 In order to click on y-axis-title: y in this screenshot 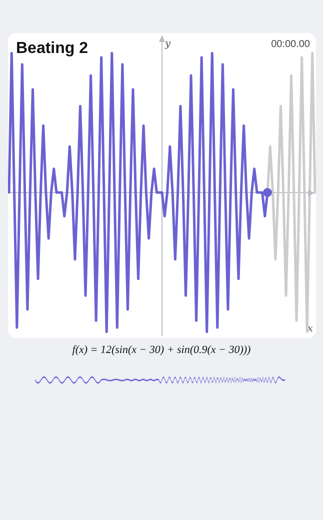, I will do `click(167, 44)`.